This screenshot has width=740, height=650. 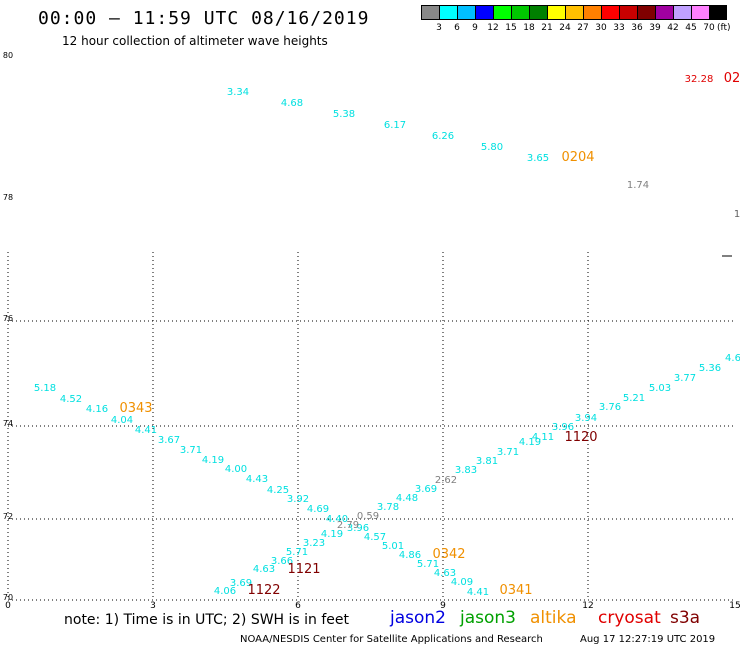 What do you see at coordinates (492, 147) in the screenshot?
I see `wave-height-label: 5.80` at bounding box center [492, 147].